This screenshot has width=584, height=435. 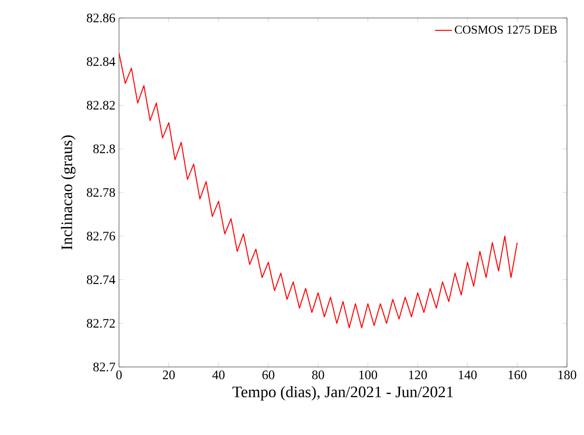 What do you see at coordinates (318, 375) in the screenshot?
I see `x-tick-label: 80` at bounding box center [318, 375].